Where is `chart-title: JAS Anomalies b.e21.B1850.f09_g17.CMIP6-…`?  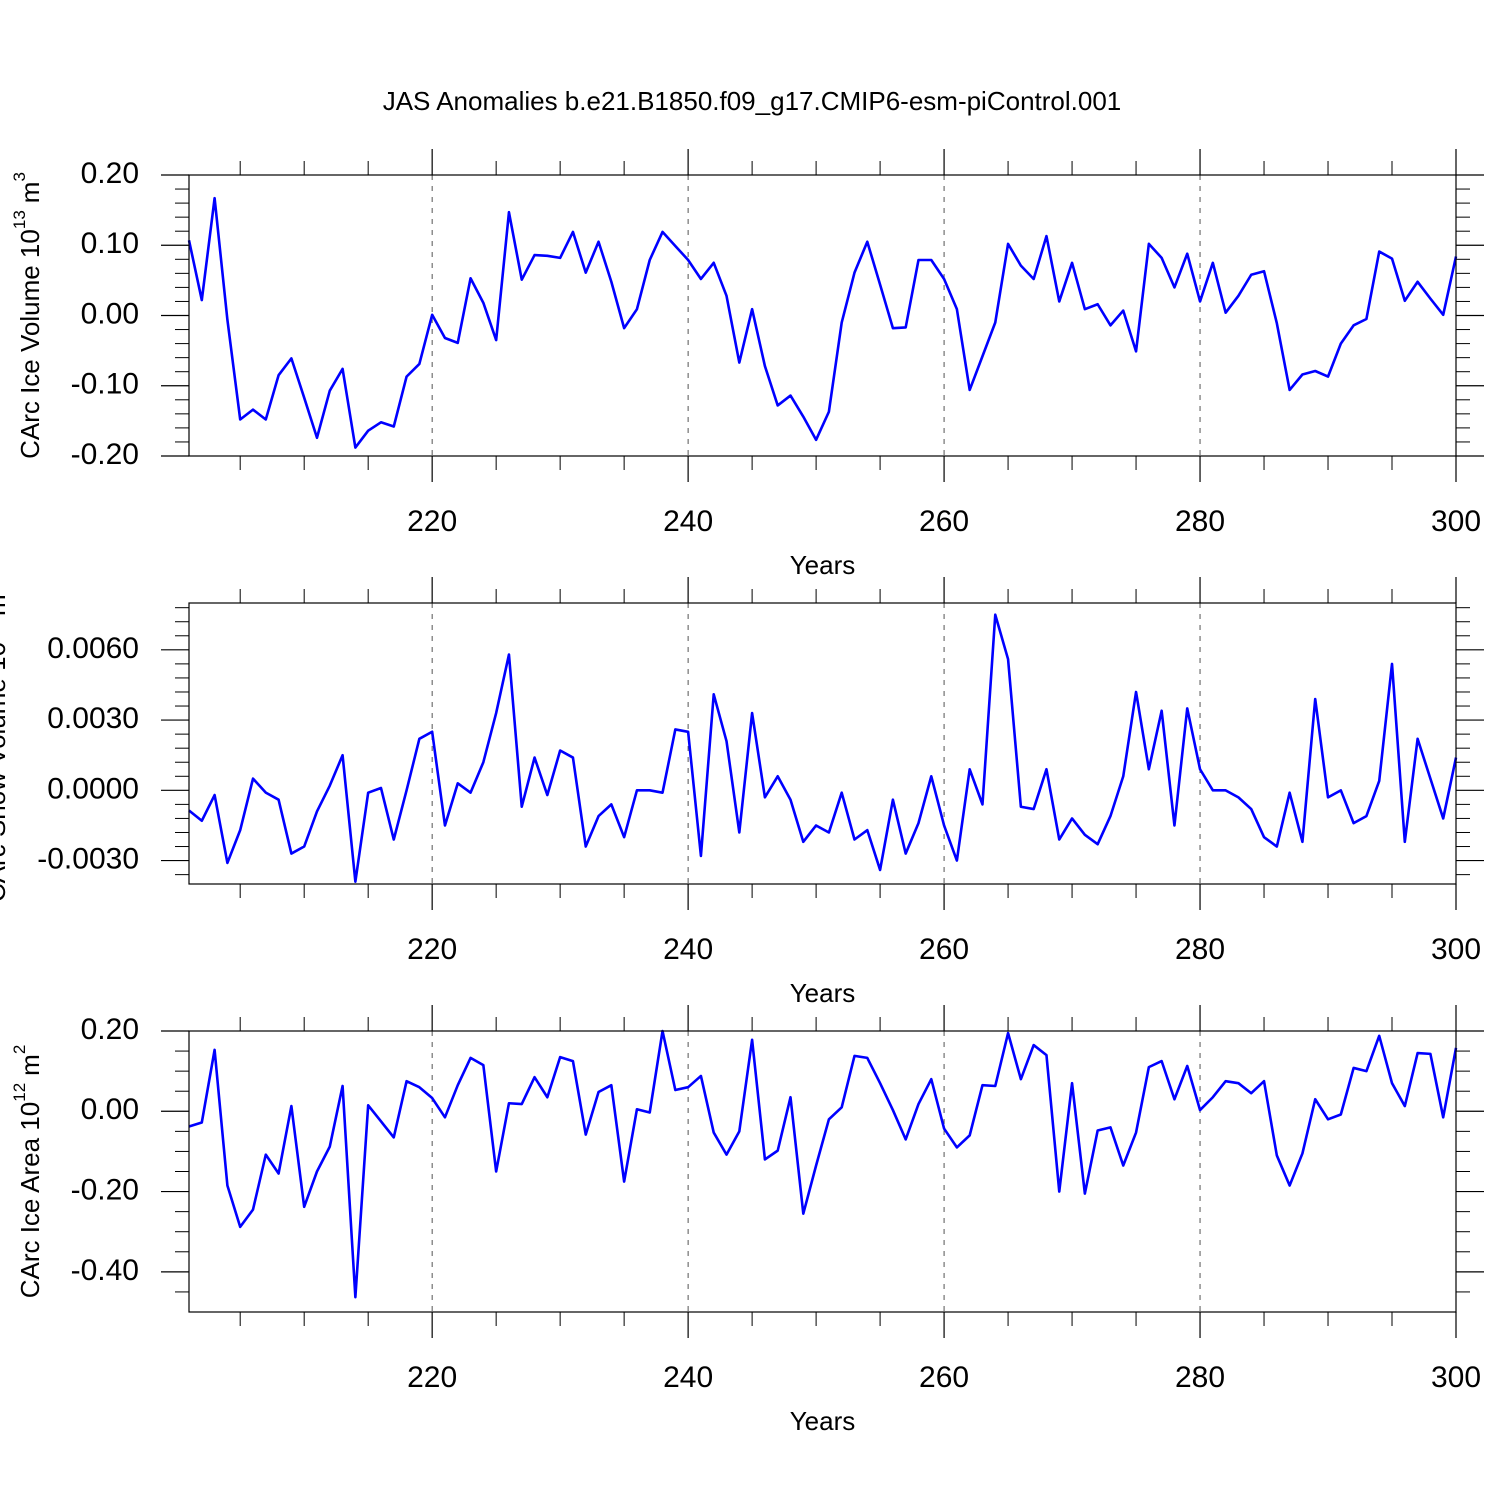 chart-title: JAS Anomalies b.e21.B1850.f09_g17.CMIP6-… is located at coordinates (752, 101).